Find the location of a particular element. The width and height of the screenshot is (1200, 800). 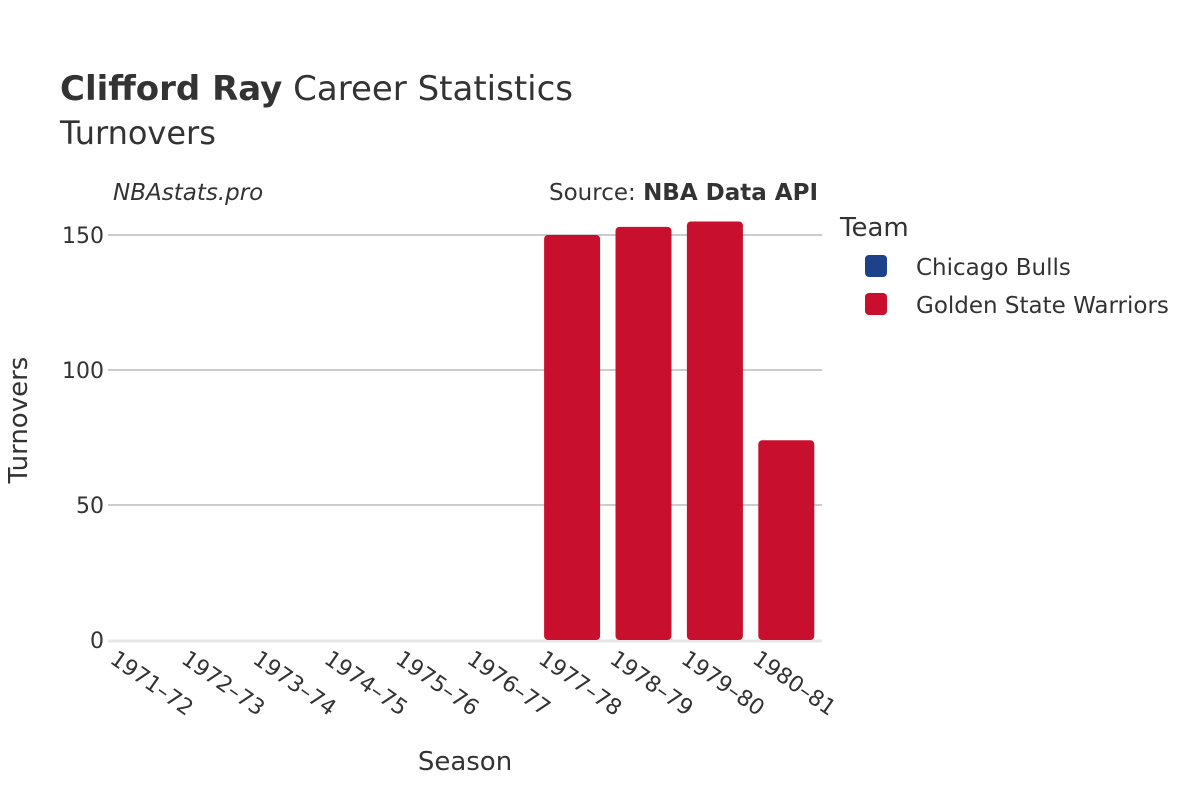

y-tick-label: 0 is located at coordinates (97, 641).